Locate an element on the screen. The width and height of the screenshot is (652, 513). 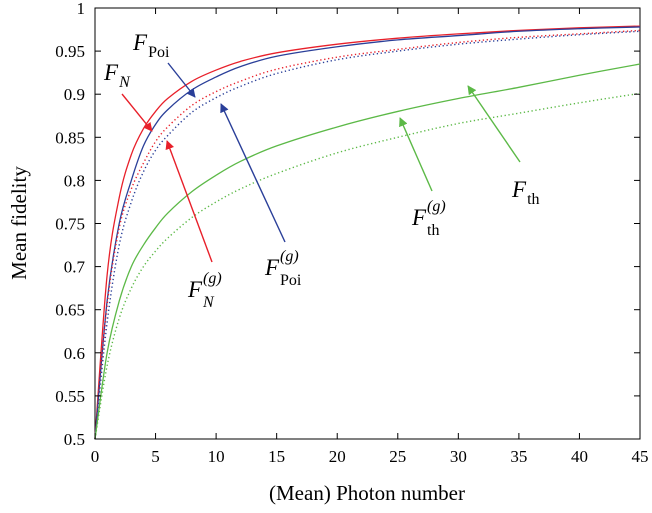
y-tick-label: 0.75 is located at coordinates (70, 224).